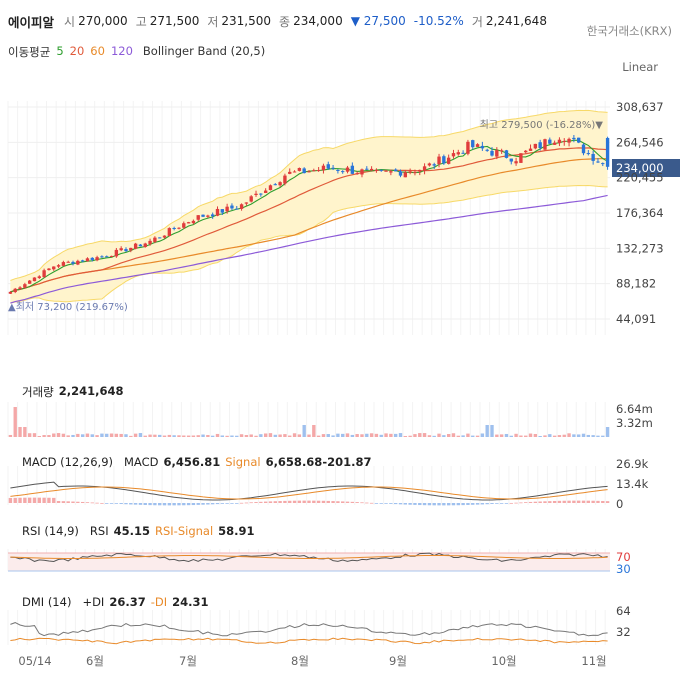 This screenshot has width=680, height=697. What do you see at coordinates (640, 142) in the screenshot?
I see `price-y-tick: 264,546` at bounding box center [640, 142].